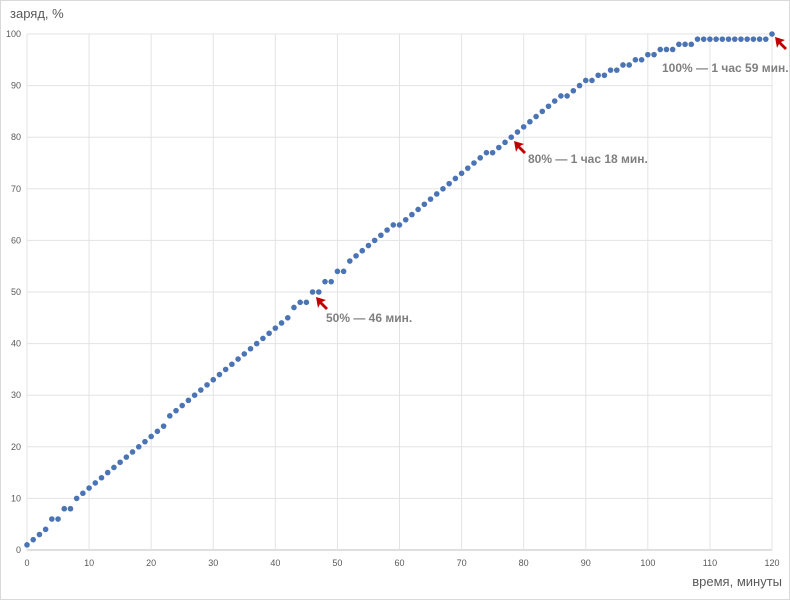 Image resolution: width=790 pixels, height=600 pixels. What do you see at coordinates (337, 563) in the screenshot?
I see `x-tick-label: 50` at bounding box center [337, 563].